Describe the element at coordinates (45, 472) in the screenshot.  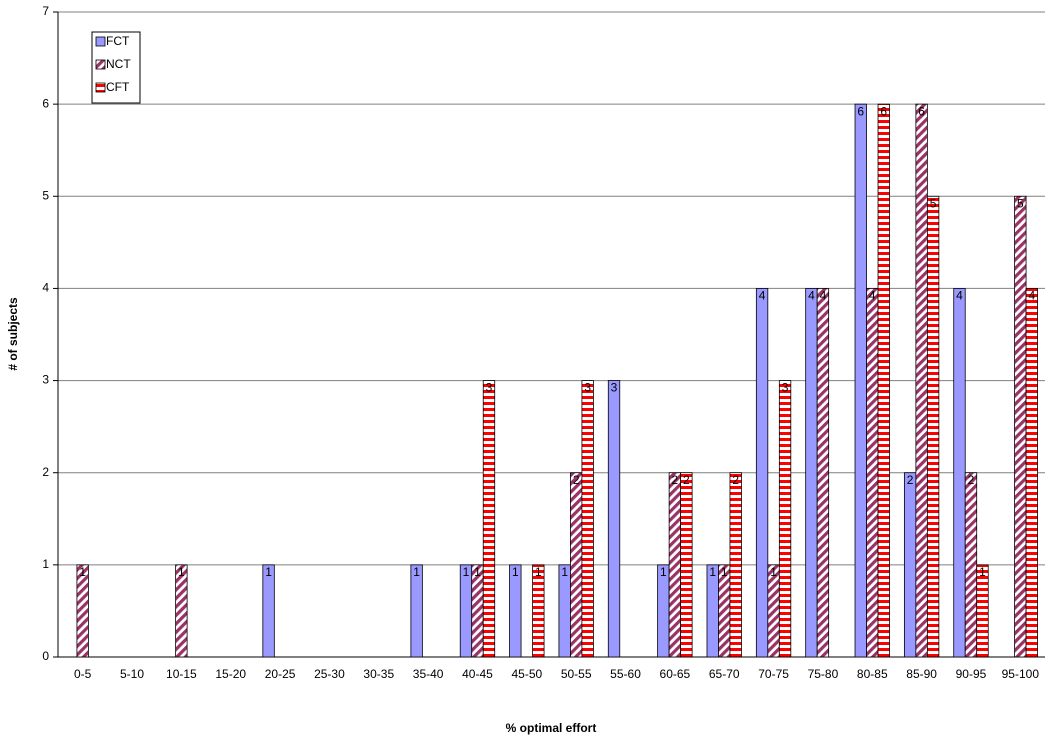
I see `y-tick-label: 2` at that location.